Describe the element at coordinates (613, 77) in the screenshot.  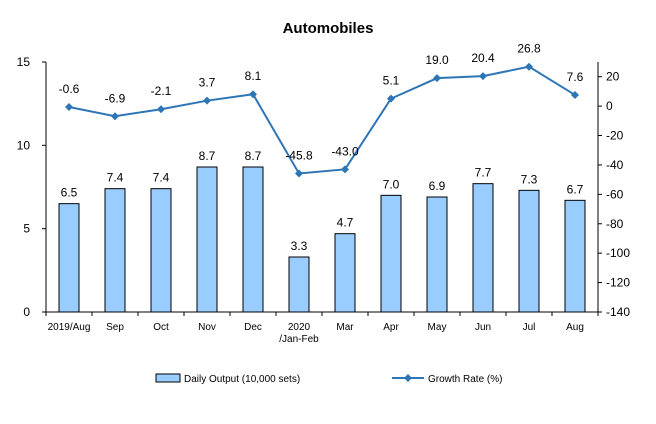
I see `right-tick-label: 20` at that location.